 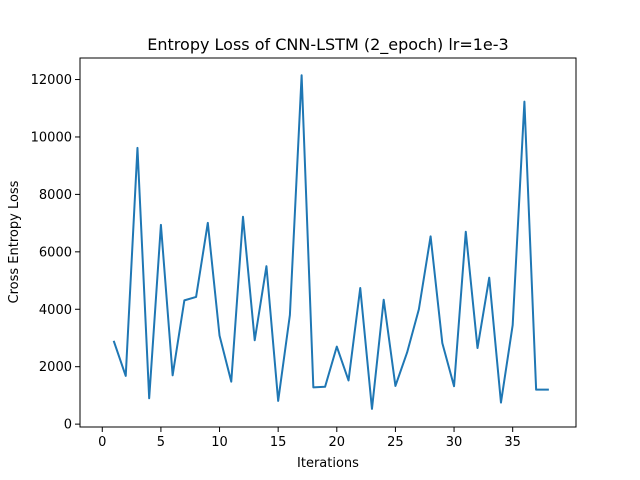 I want to click on x-tick-label: 10, so click(x=219, y=442).